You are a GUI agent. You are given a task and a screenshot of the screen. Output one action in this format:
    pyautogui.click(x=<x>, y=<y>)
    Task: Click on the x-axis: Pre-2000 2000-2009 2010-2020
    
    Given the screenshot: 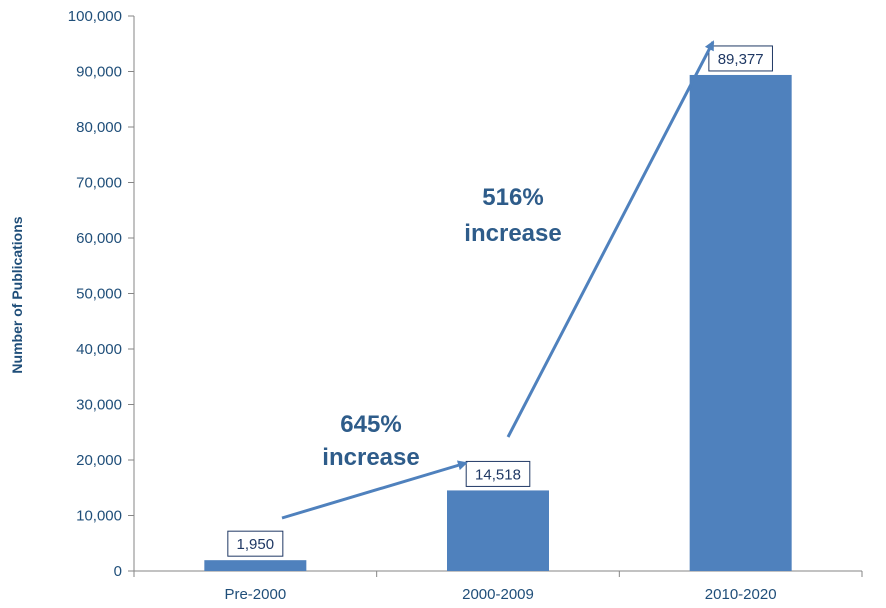 What is the action you would take?
    pyautogui.click(x=498, y=586)
    